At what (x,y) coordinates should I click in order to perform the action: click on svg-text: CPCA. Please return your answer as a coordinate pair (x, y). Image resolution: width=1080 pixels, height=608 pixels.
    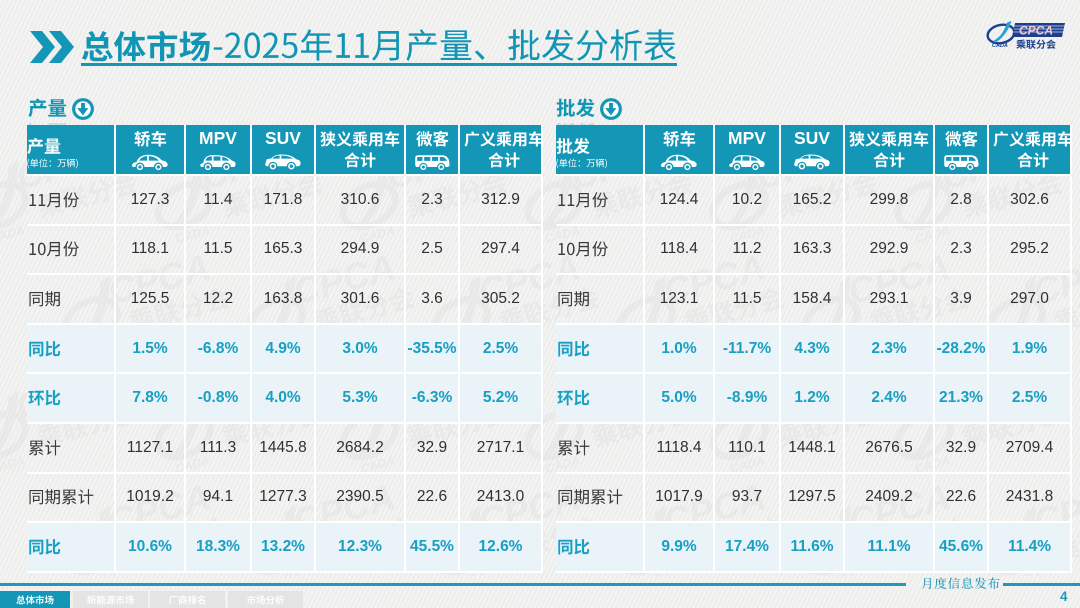
    Looking at the image, I should click on (1036, 31).